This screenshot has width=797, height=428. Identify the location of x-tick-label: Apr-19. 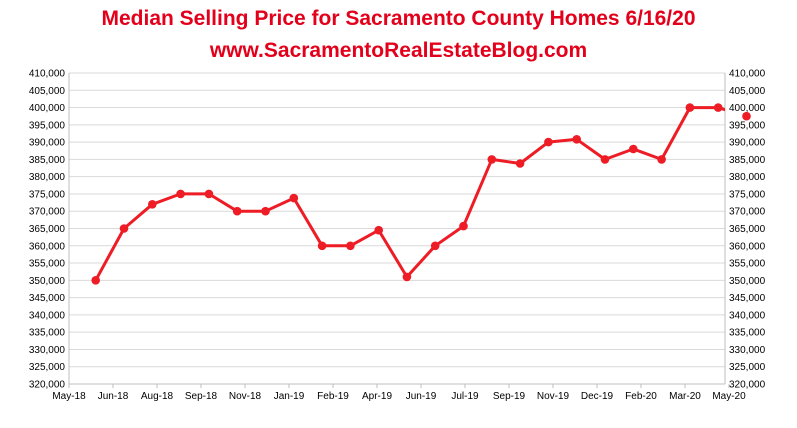
(377, 396).